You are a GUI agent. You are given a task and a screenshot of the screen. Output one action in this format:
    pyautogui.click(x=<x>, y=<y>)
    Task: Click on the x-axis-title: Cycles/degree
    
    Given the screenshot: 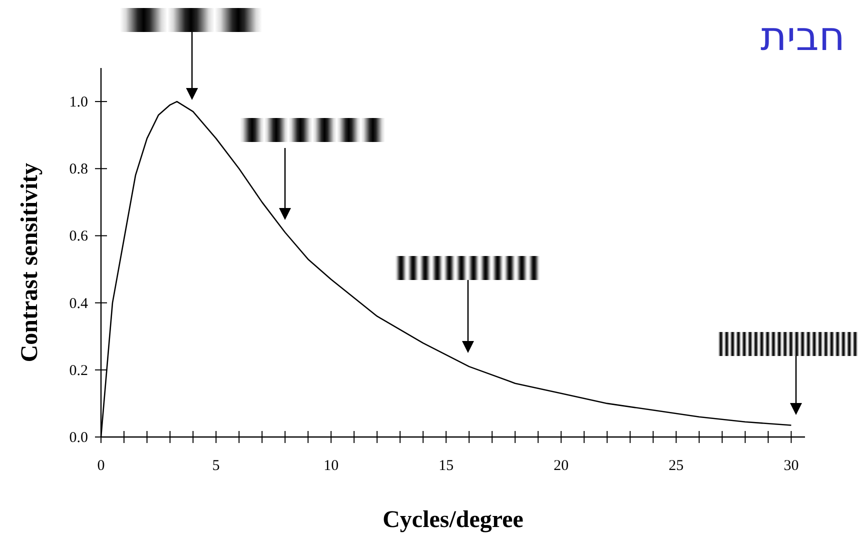 What is the action you would take?
    pyautogui.click(x=453, y=520)
    